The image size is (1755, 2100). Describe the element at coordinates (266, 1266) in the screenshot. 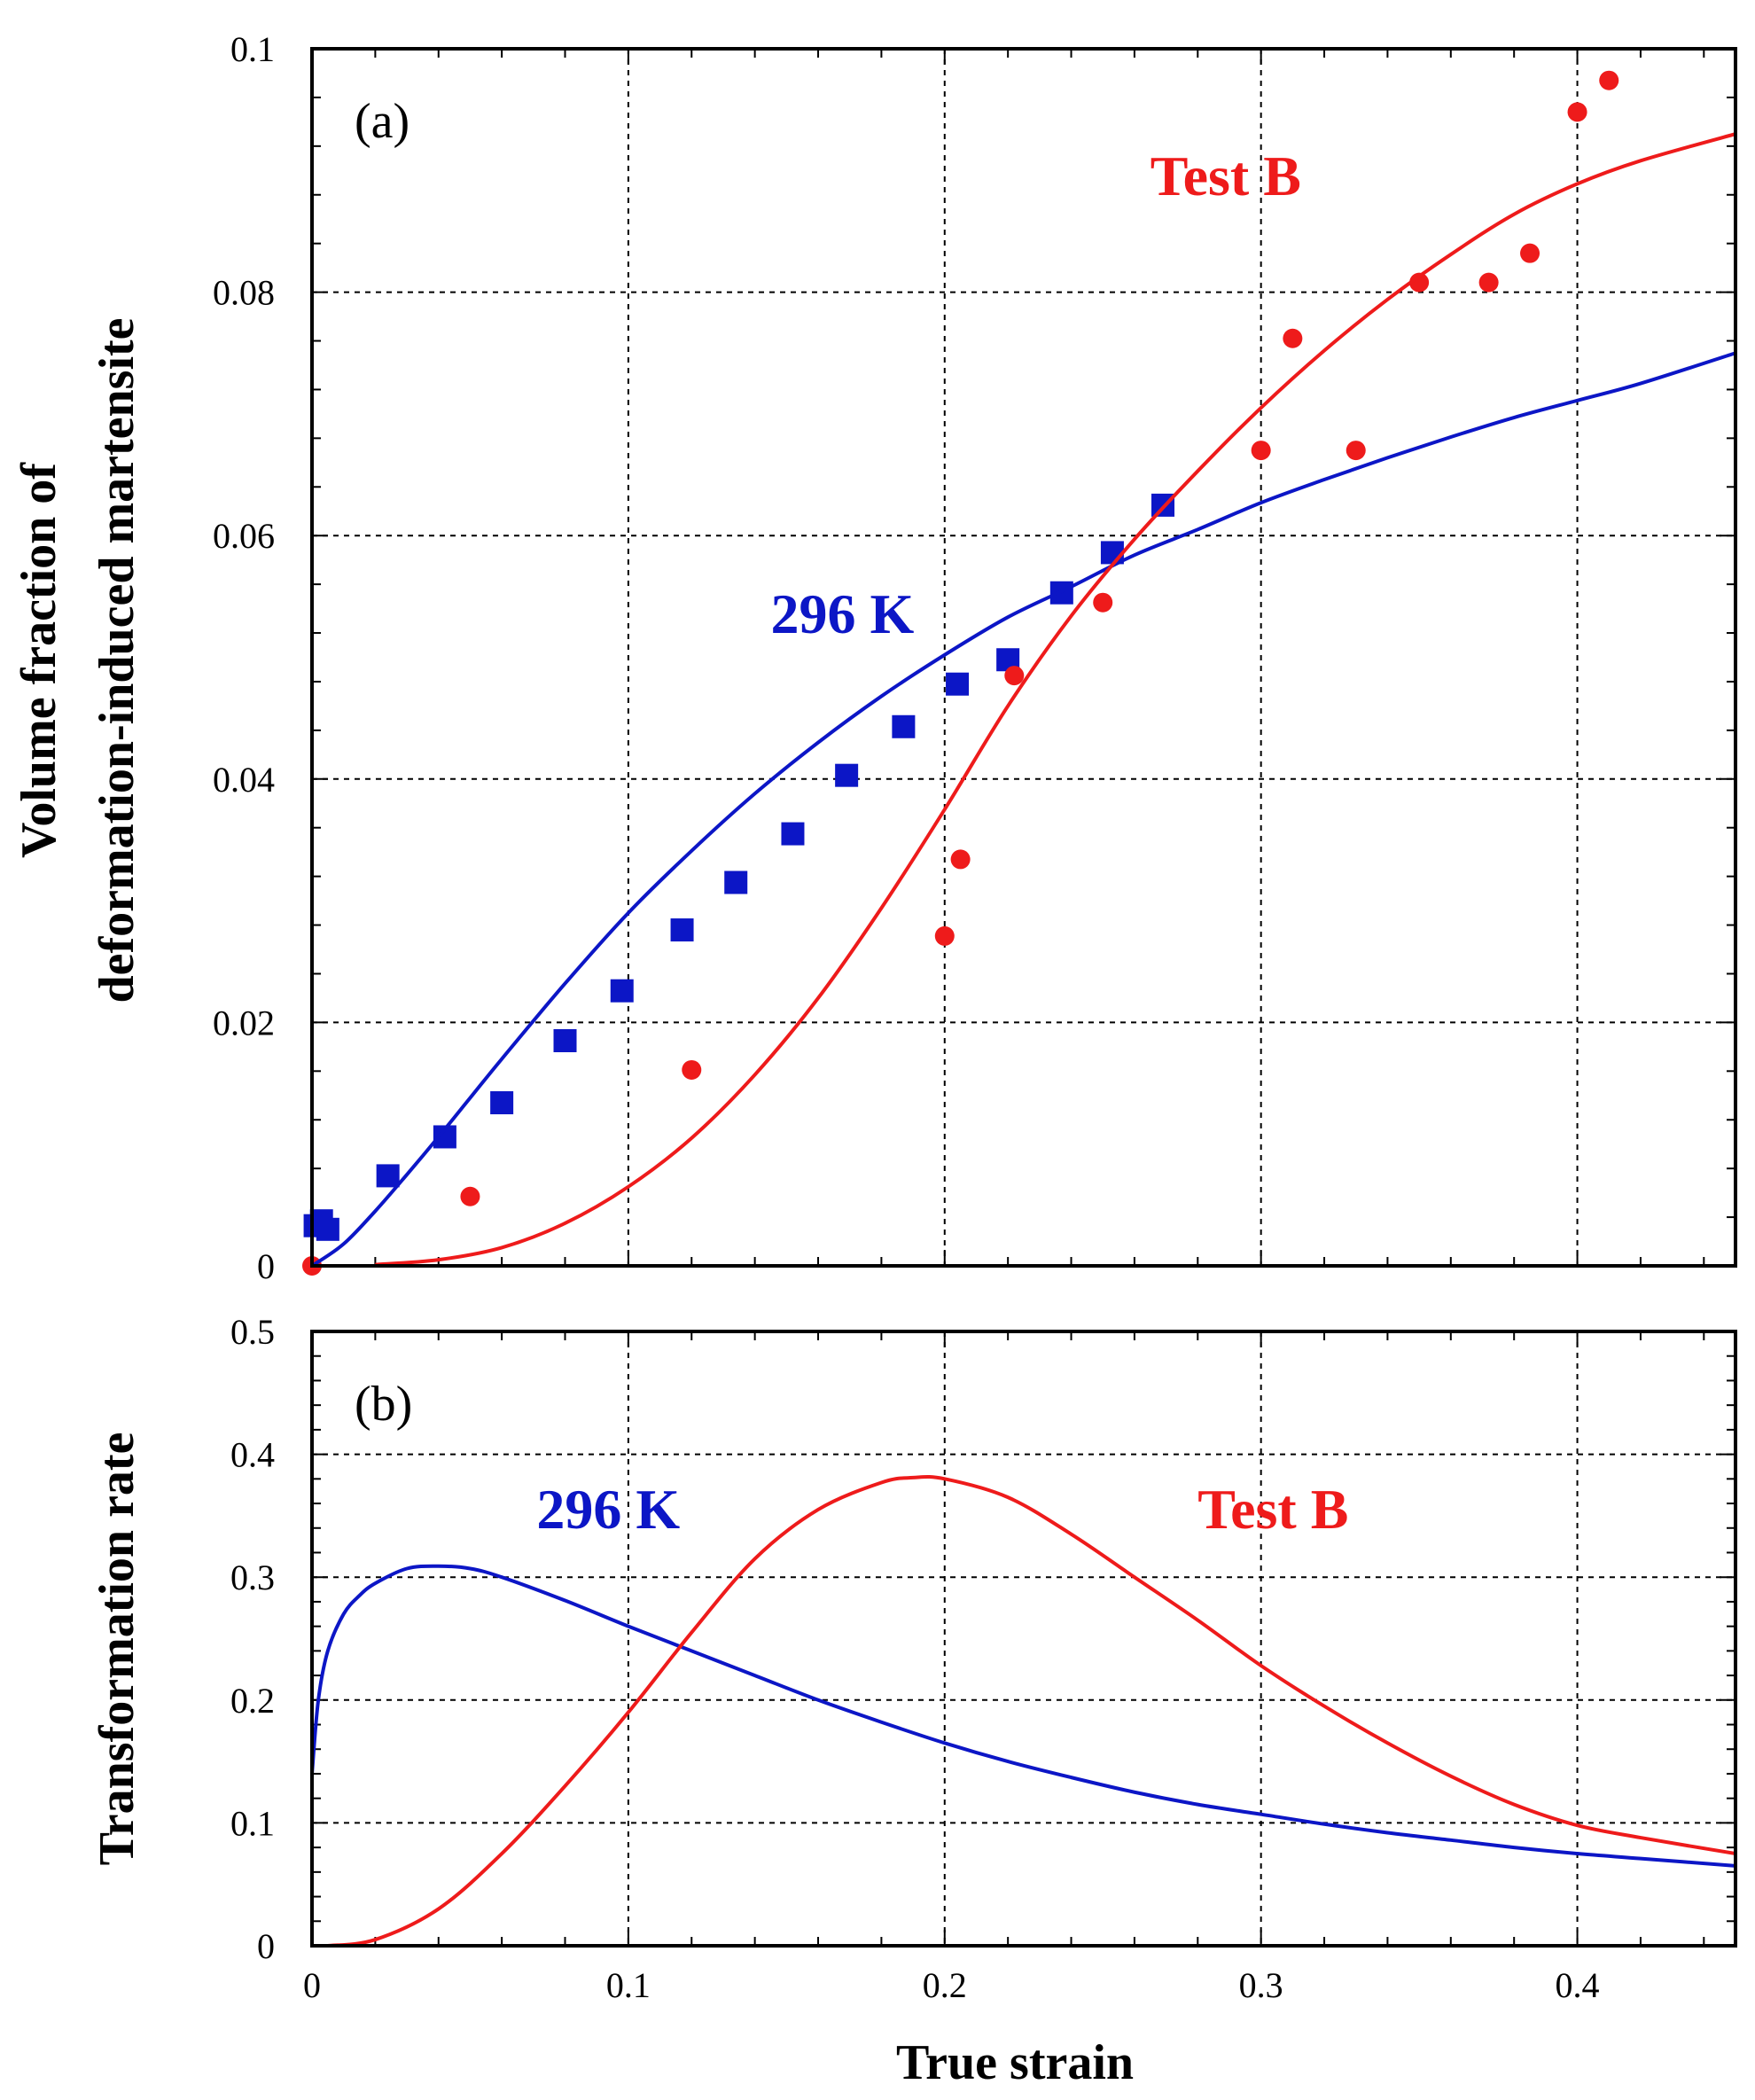

I see `y-tick-label-a: 0` at that location.